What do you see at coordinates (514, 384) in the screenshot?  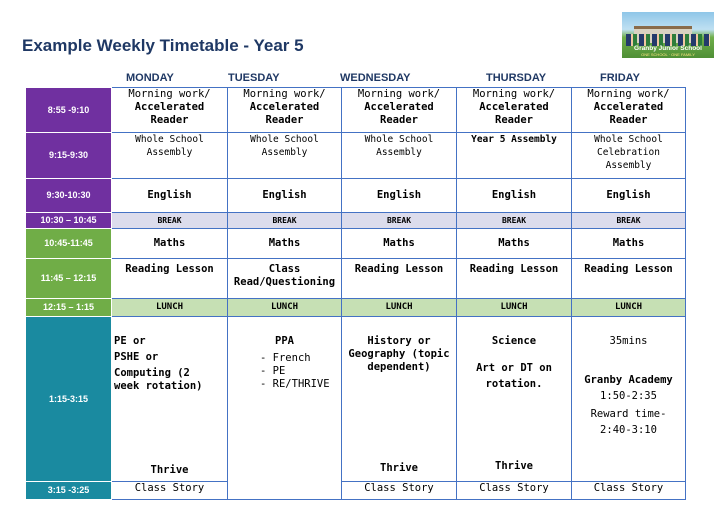 I see `afternoon-line: rotation.` at bounding box center [514, 384].